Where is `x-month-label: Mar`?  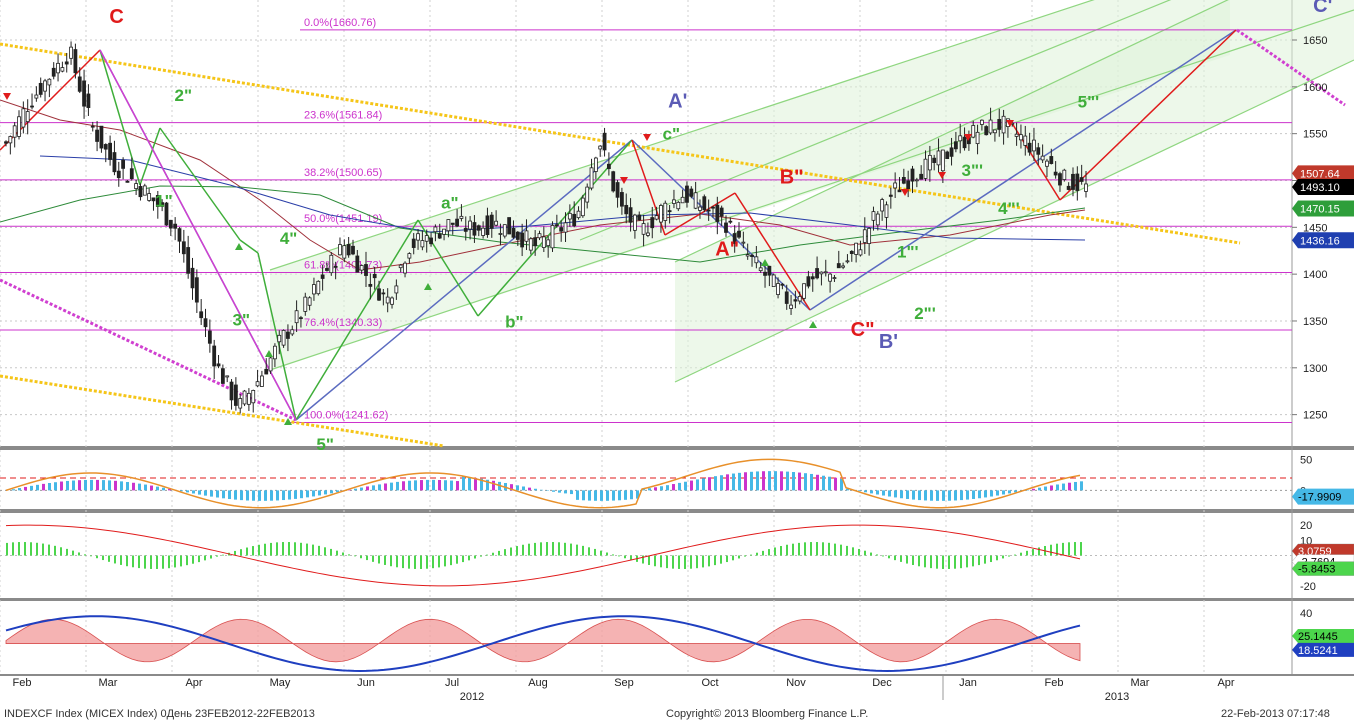 x-month-label: Mar is located at coordinates (1140, 683).